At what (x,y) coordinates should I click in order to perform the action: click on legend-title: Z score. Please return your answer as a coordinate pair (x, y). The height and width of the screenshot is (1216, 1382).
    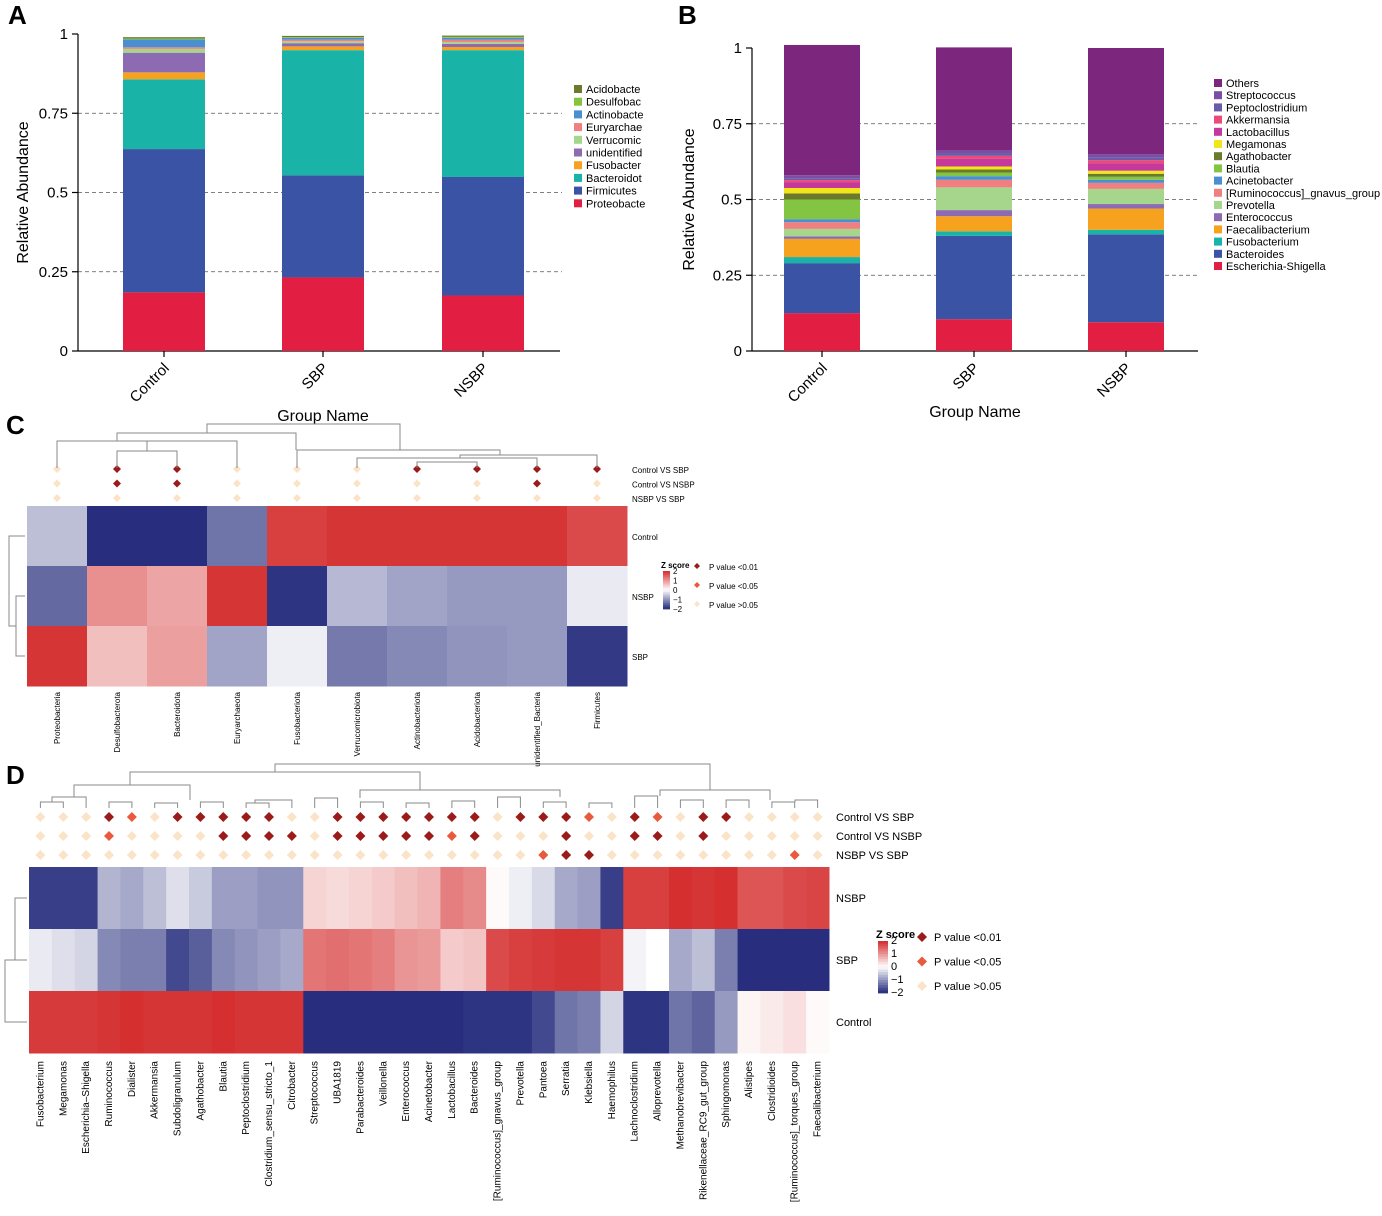
    Looking at the image, I should click on (895, 935).